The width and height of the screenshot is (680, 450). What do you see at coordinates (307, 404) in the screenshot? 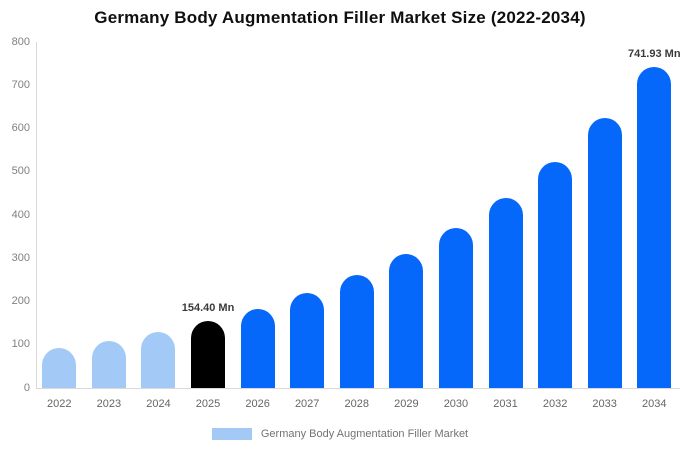
I see `x-axis-tick-label: 2027` at bounding box center [307, 404].